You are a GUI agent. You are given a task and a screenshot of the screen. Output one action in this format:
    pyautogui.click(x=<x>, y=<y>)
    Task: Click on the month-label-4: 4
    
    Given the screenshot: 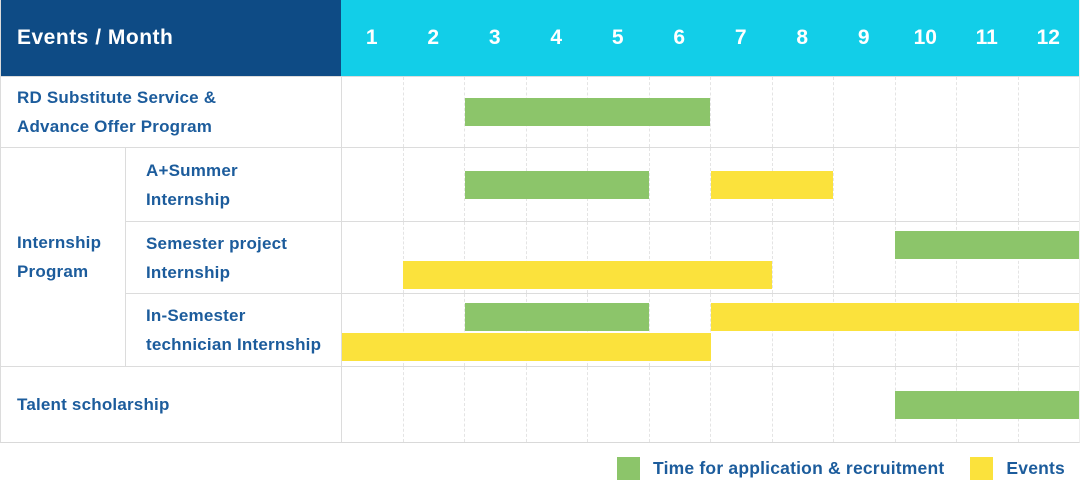 What is the action you would take?
    pyautogui.click(x=556, y=37)
    